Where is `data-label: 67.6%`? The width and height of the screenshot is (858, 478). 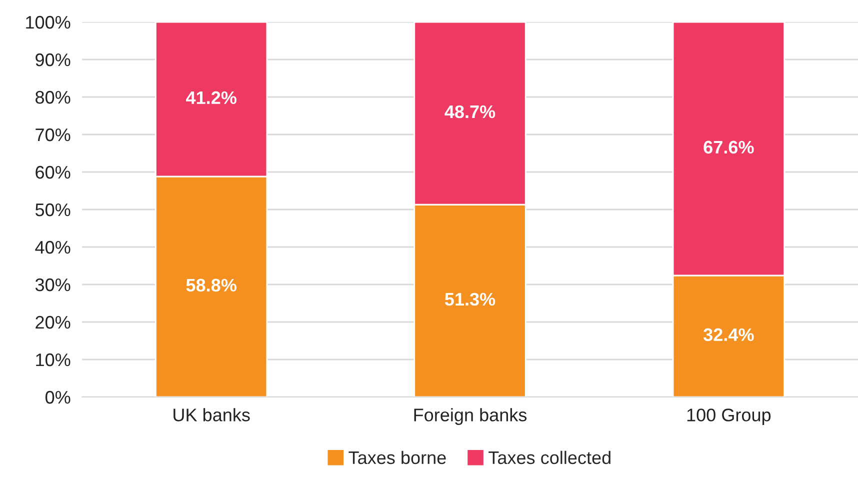
data-label: 67.6% is located at coordinates (729, 147).